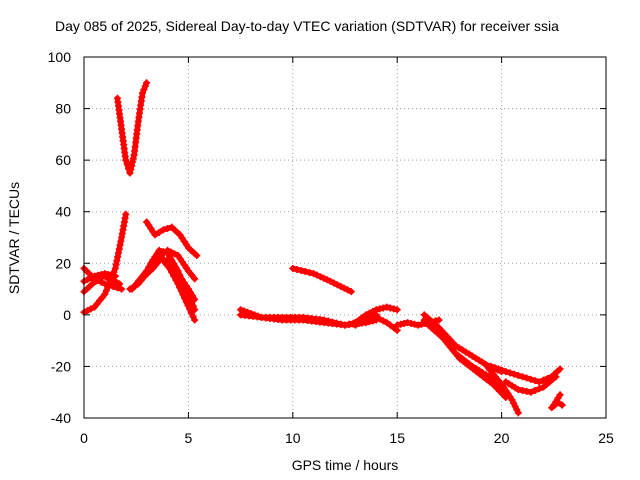 Image resolution: width=640 pixels, height=480 pixels. Describe the element at coordinates (61, 418) in the screenshot. I see `y-tick-label: -40` at that location.